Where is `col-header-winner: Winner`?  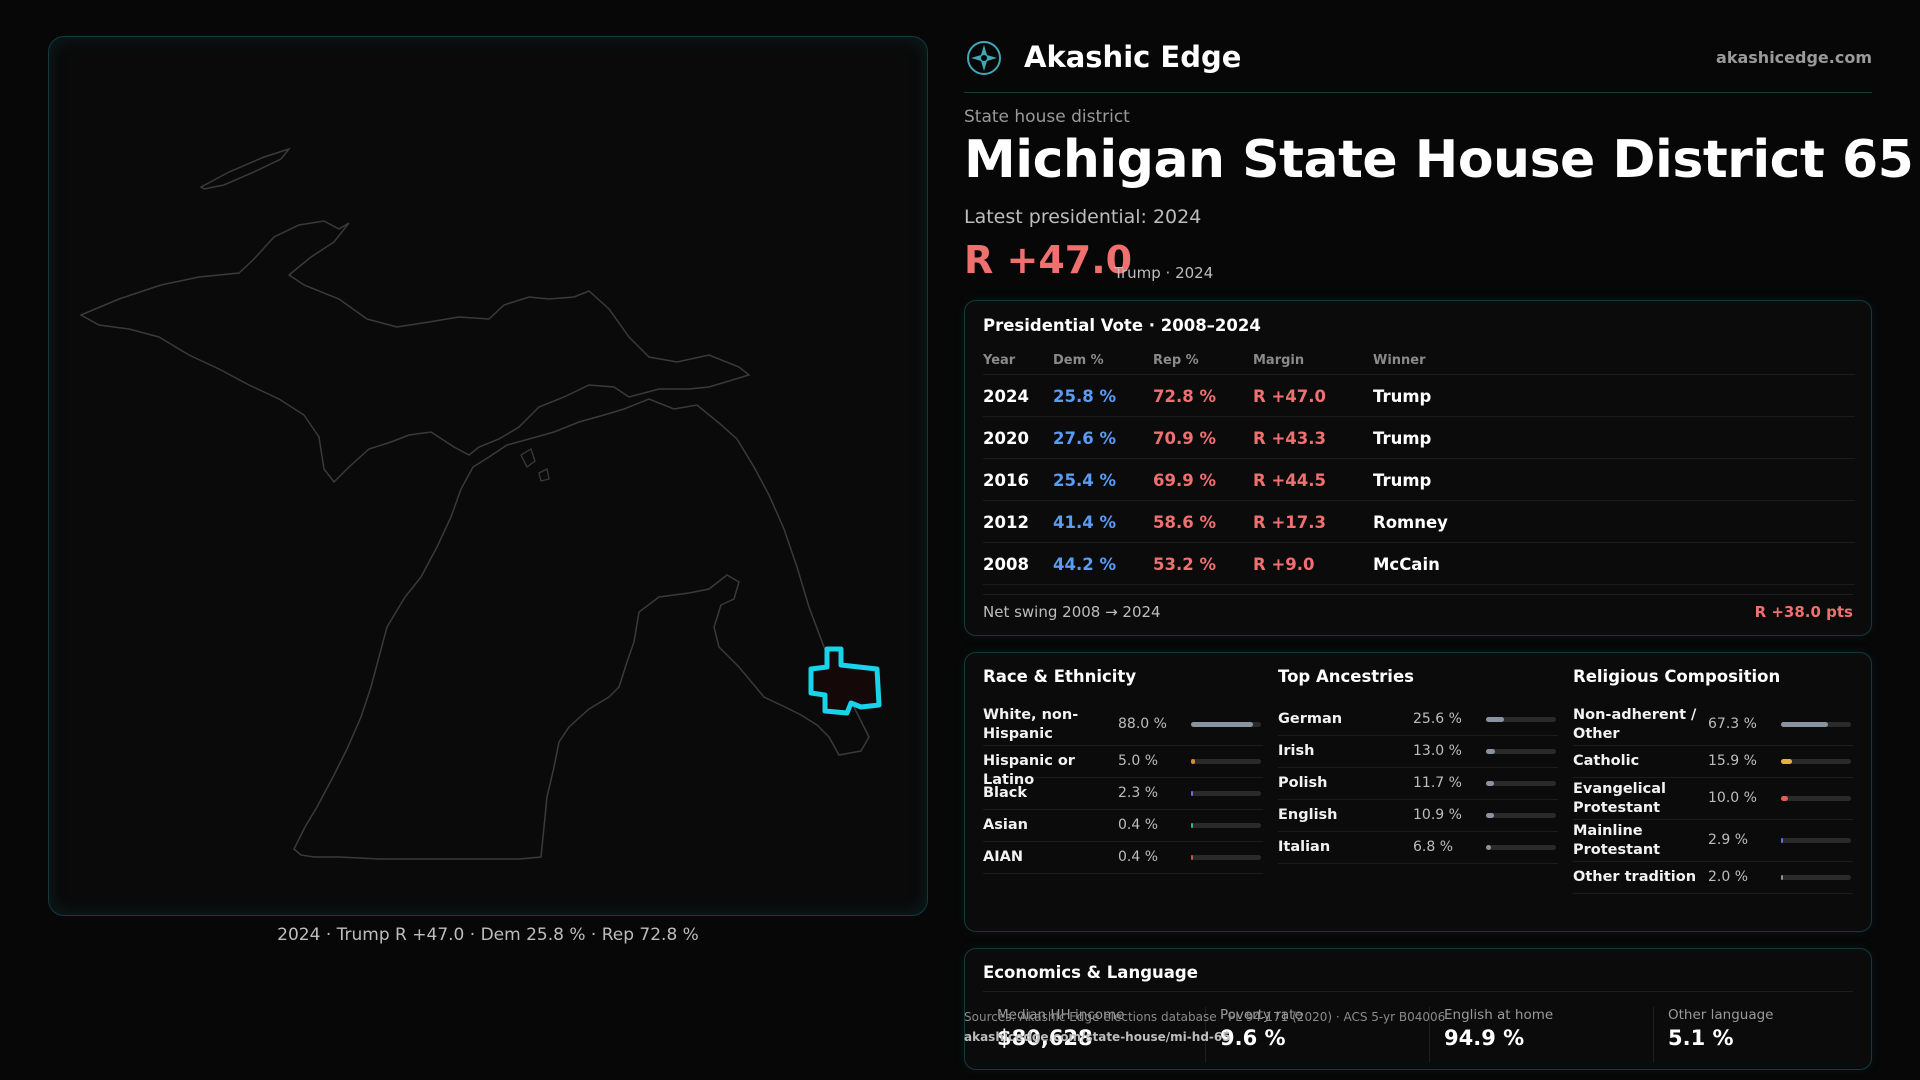
col-header-winner: Winner is located at coordinates (1399, 360).